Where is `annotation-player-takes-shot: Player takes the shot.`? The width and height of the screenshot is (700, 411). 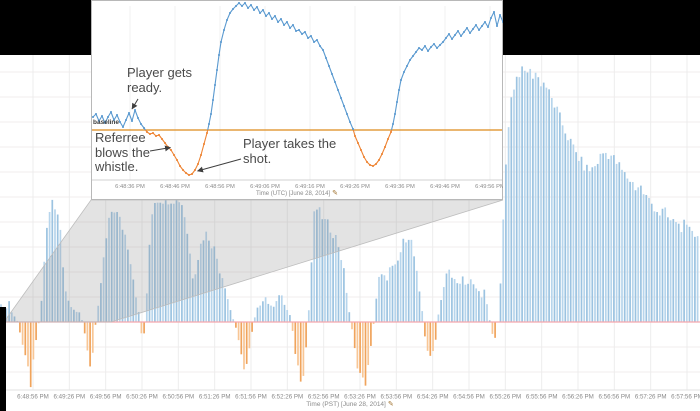
annotation-player-takes-shot: Player takes the shot. is located at coordinates (290, 151).